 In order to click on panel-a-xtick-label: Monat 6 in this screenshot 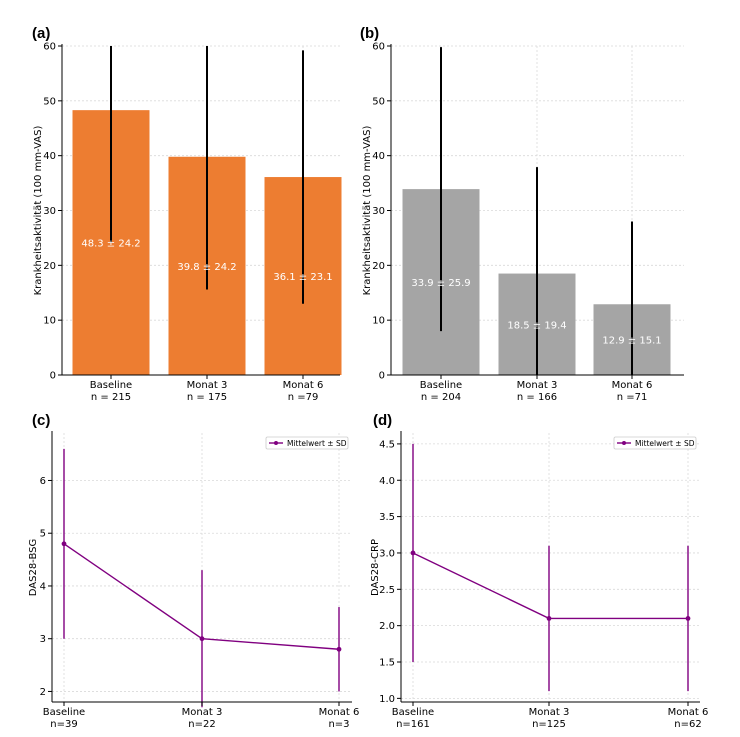, I will do `click(303, 385)`.